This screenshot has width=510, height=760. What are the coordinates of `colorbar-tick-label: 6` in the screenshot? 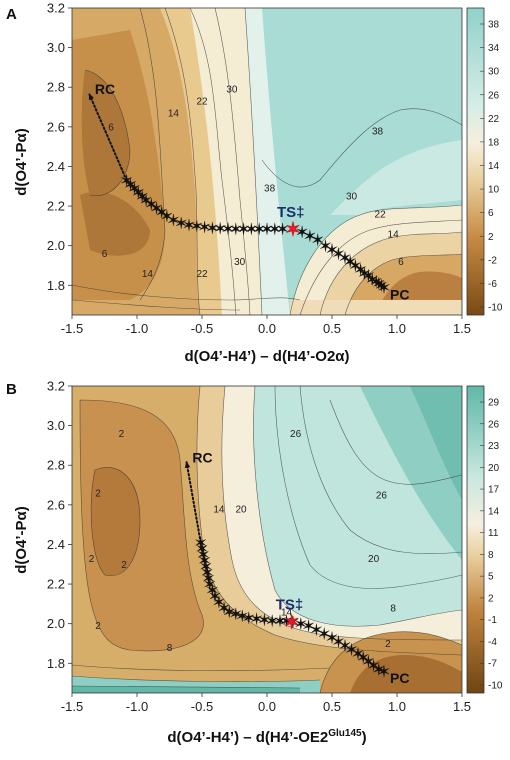 It's located at (491, 213).